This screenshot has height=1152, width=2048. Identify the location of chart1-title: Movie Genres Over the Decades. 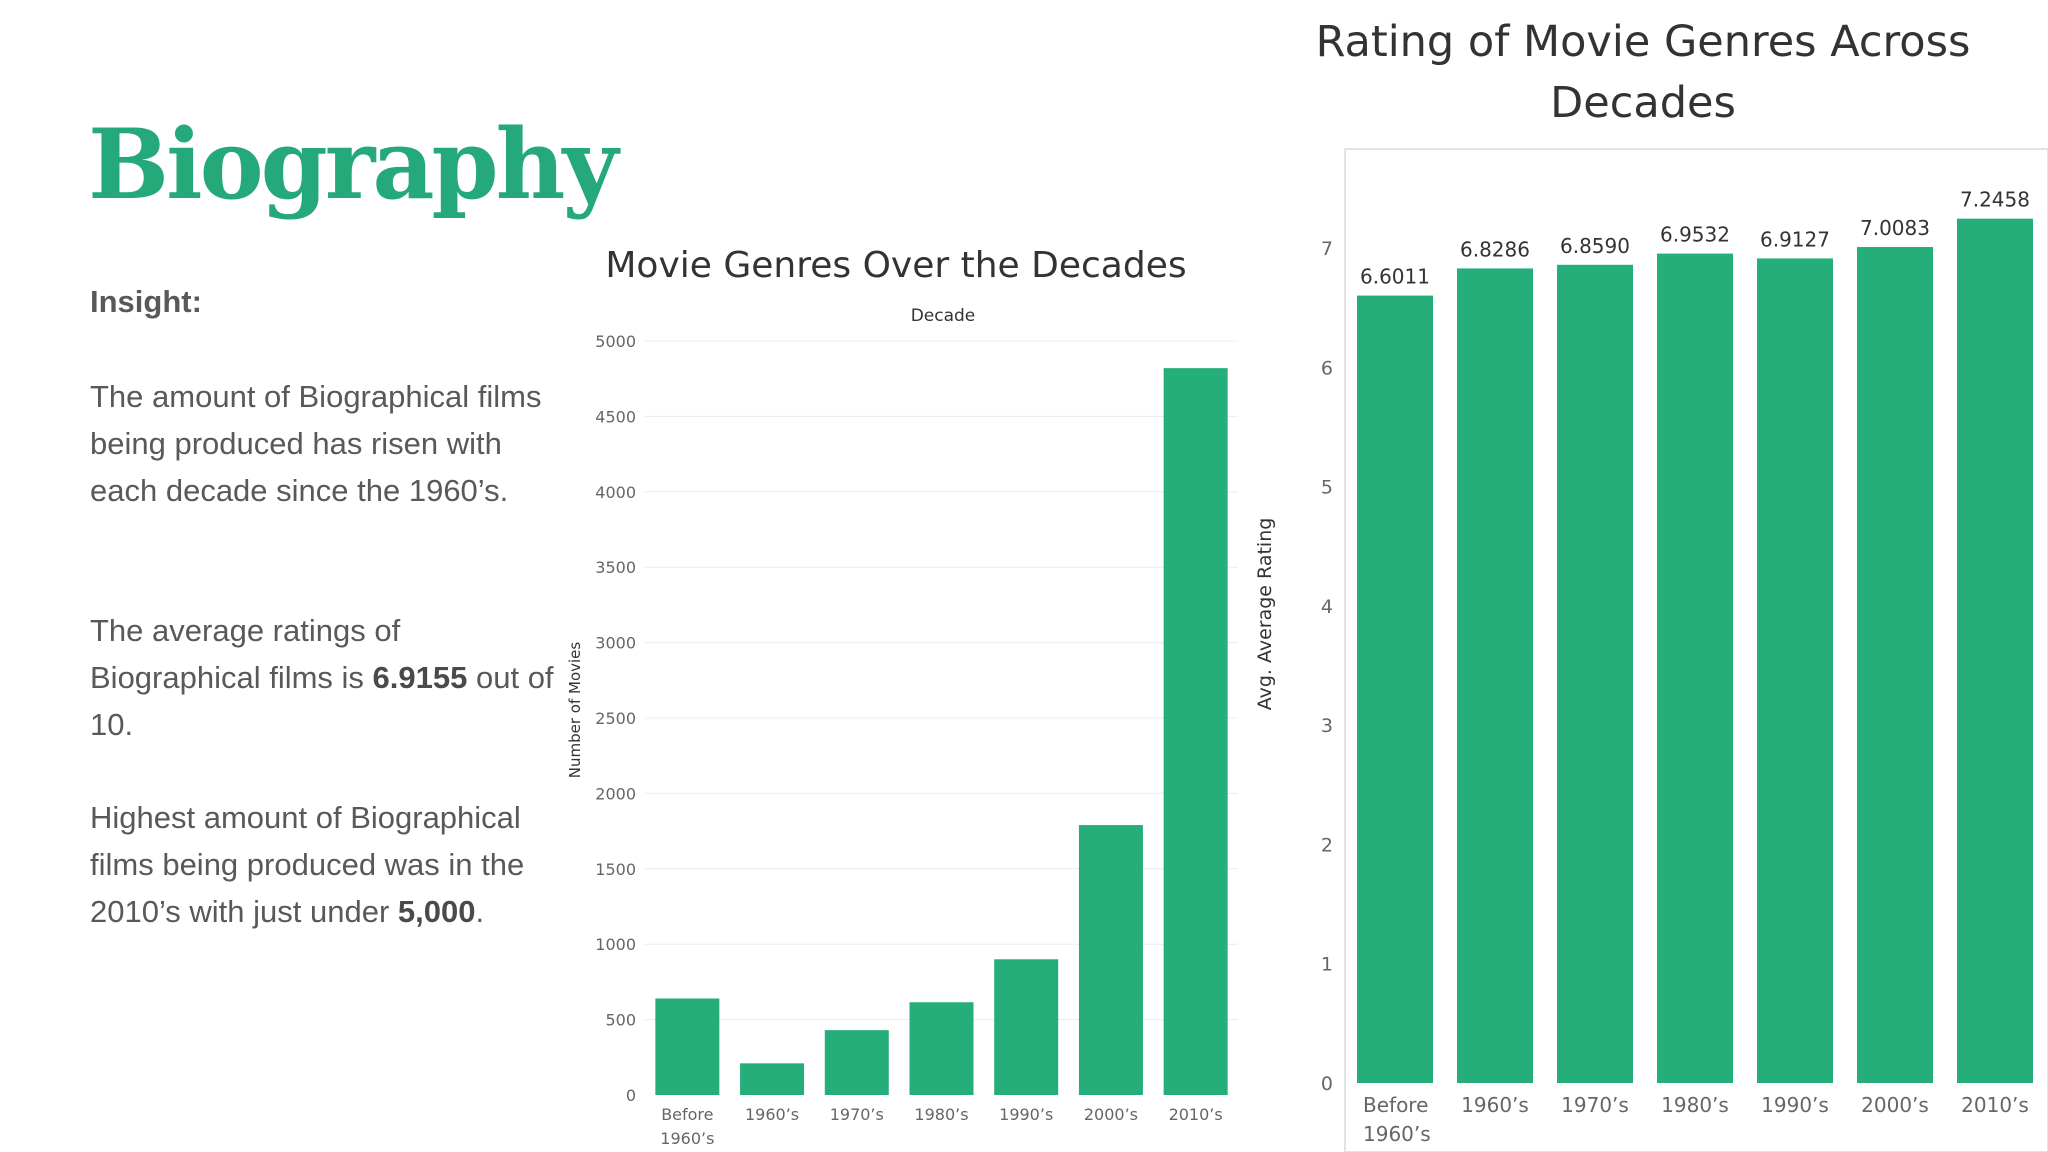
(895, 265).